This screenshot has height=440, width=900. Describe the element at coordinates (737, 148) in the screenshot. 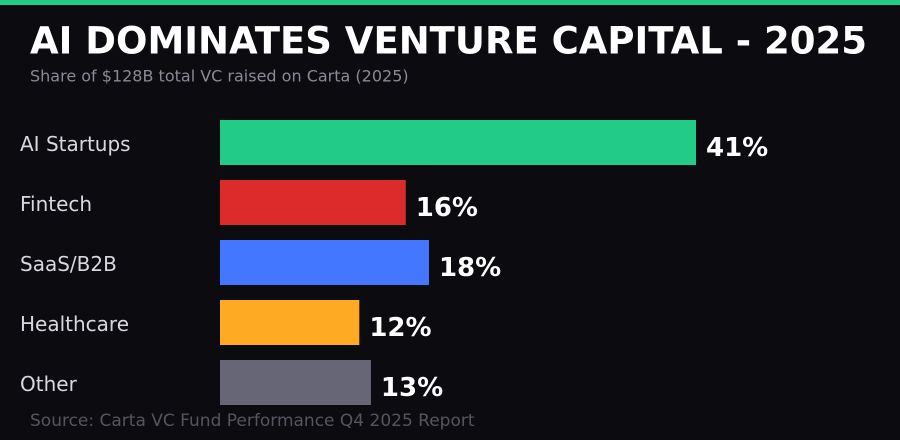

I see `value-label: 41%` at that location.